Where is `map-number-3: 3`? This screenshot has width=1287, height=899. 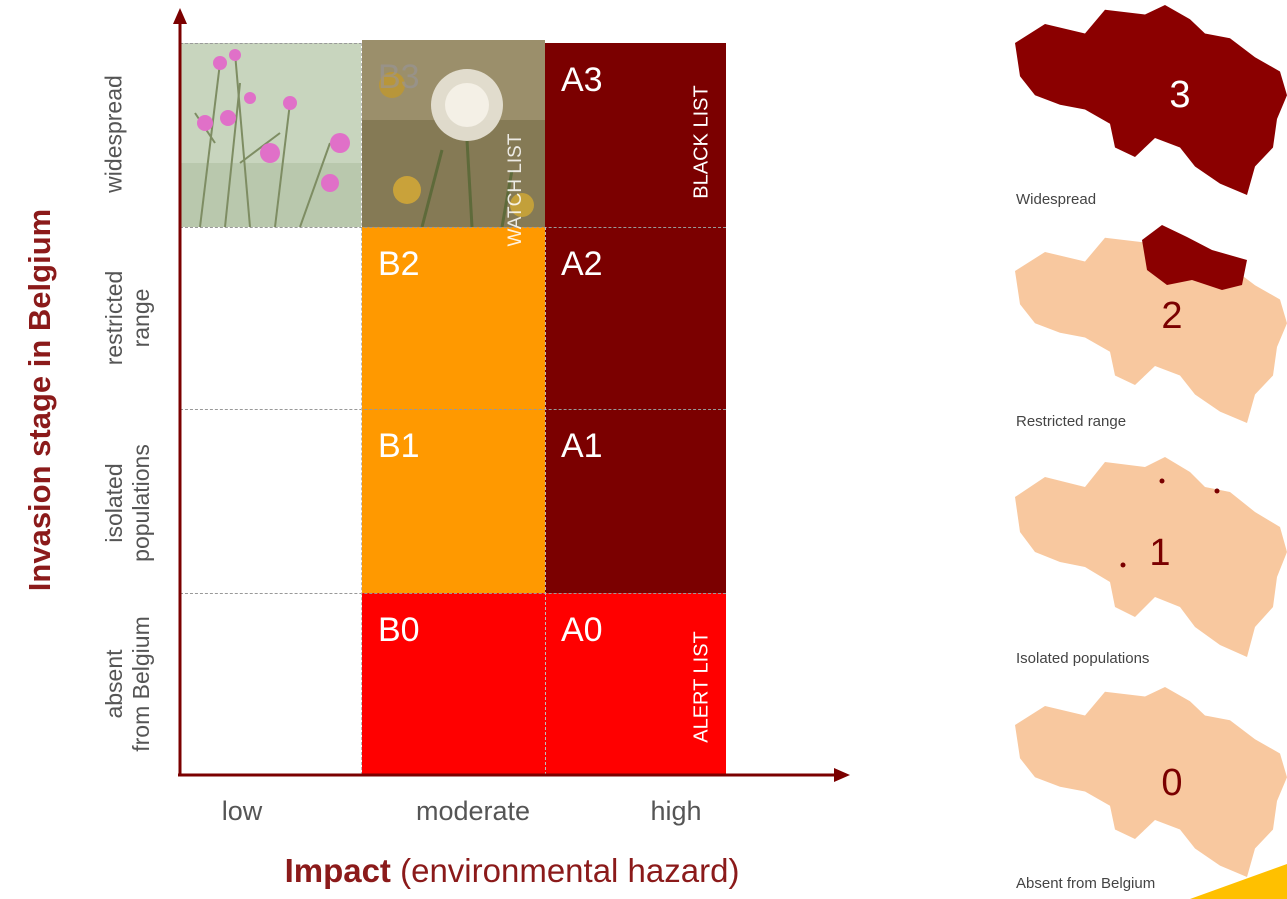
map-number-3: 3 is located at coordinates (1180, 95).